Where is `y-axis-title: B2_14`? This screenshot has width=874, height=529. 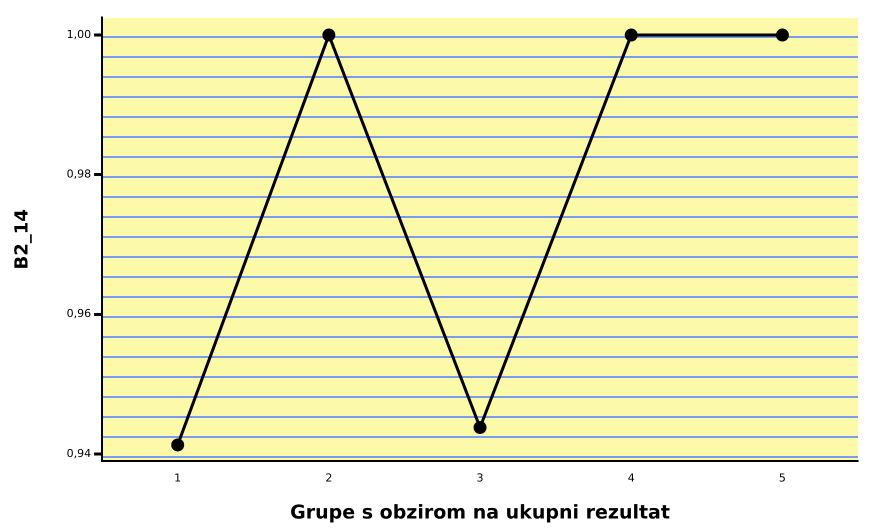 y-axis-title: B2_14 is located at coordinates (21, 239).